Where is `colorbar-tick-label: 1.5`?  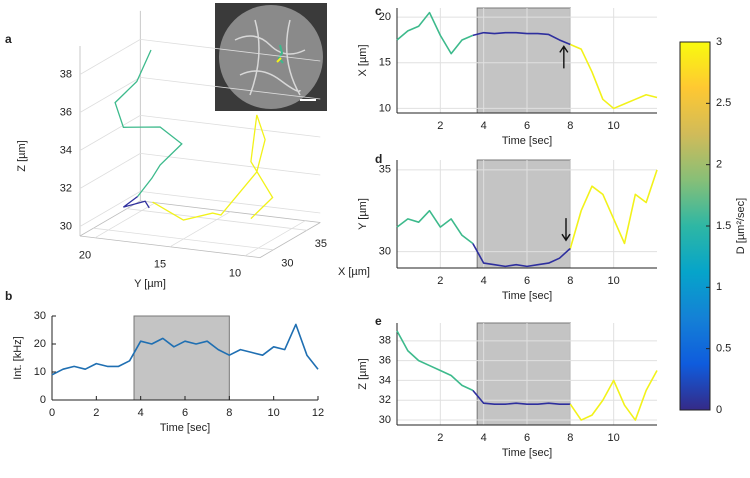 colorbar-tick-label: 1.5 is located at coordinates (723, 226).